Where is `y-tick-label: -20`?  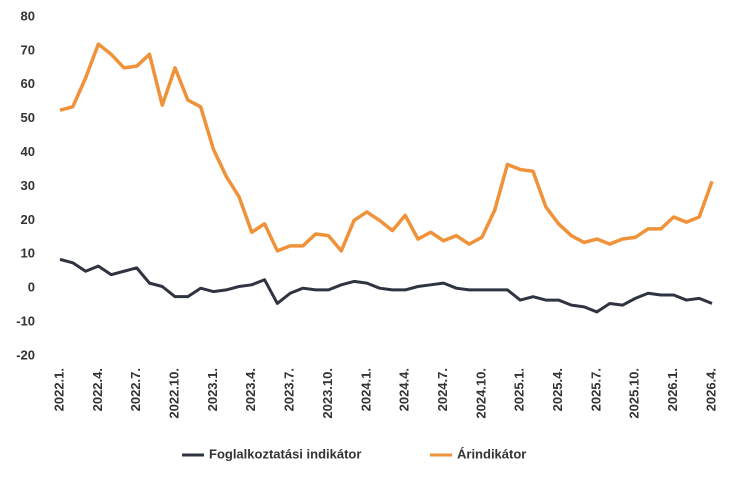
y-tick-label: -20 is located at coordinates (25, 354).